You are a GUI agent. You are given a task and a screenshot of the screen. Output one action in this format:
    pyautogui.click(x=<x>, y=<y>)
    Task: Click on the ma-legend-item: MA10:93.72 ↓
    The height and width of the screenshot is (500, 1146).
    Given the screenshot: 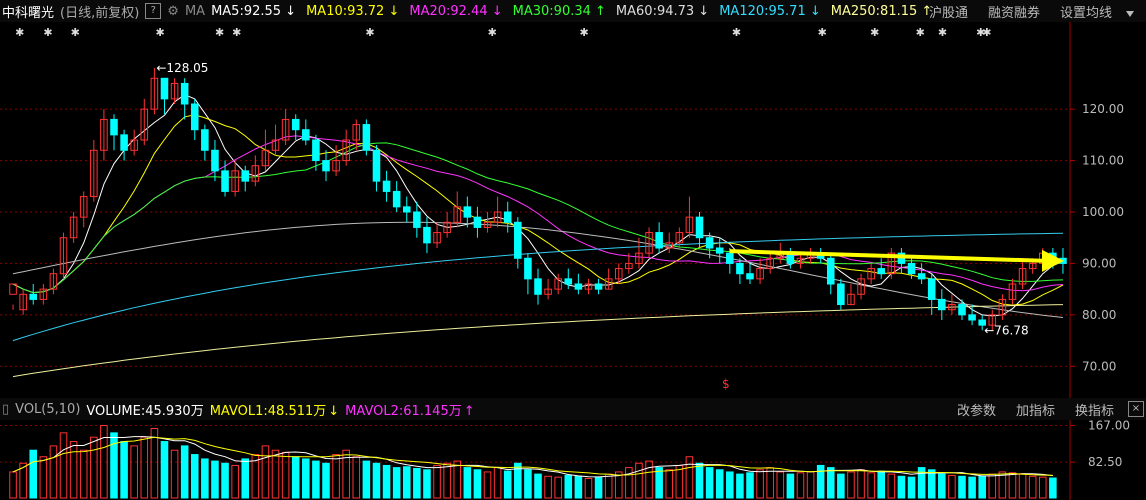 What is the action you would take?
    pyautogui.click(x=353, y=11)
    